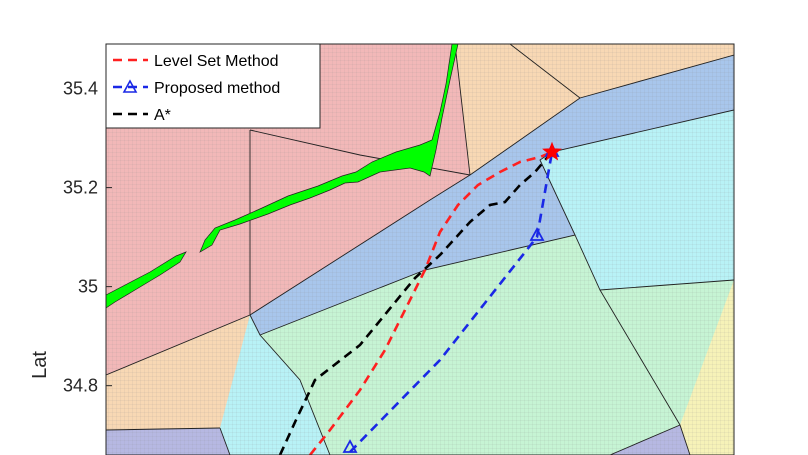  Describe the element at coordinates (87, 237) in the screenshot. I see `y-axis: 34.8 35 35.2 35.4` at that location.